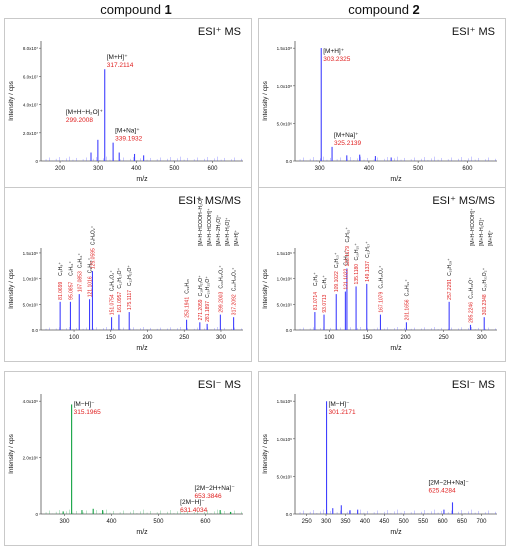 Image resolution: width=510 pixels, height=550 pixels. I want to click on peak-ion-label: [M+Na]⁺, so click(127, 131).